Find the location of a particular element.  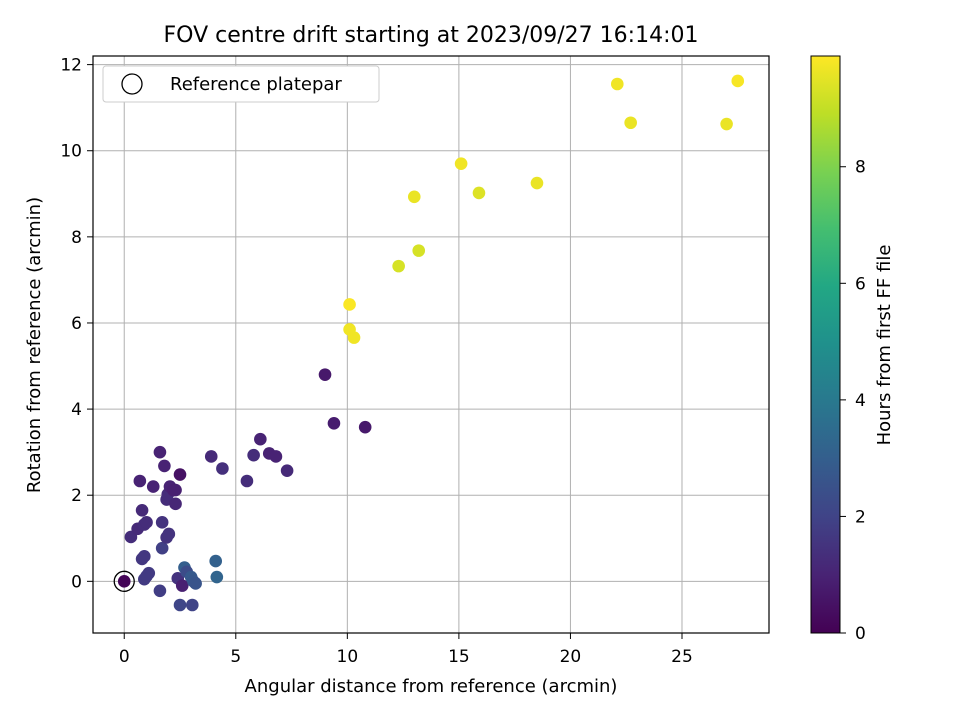

colorbar-ticks: 0 2 4 6 8 is located at coordinates (853, 401).